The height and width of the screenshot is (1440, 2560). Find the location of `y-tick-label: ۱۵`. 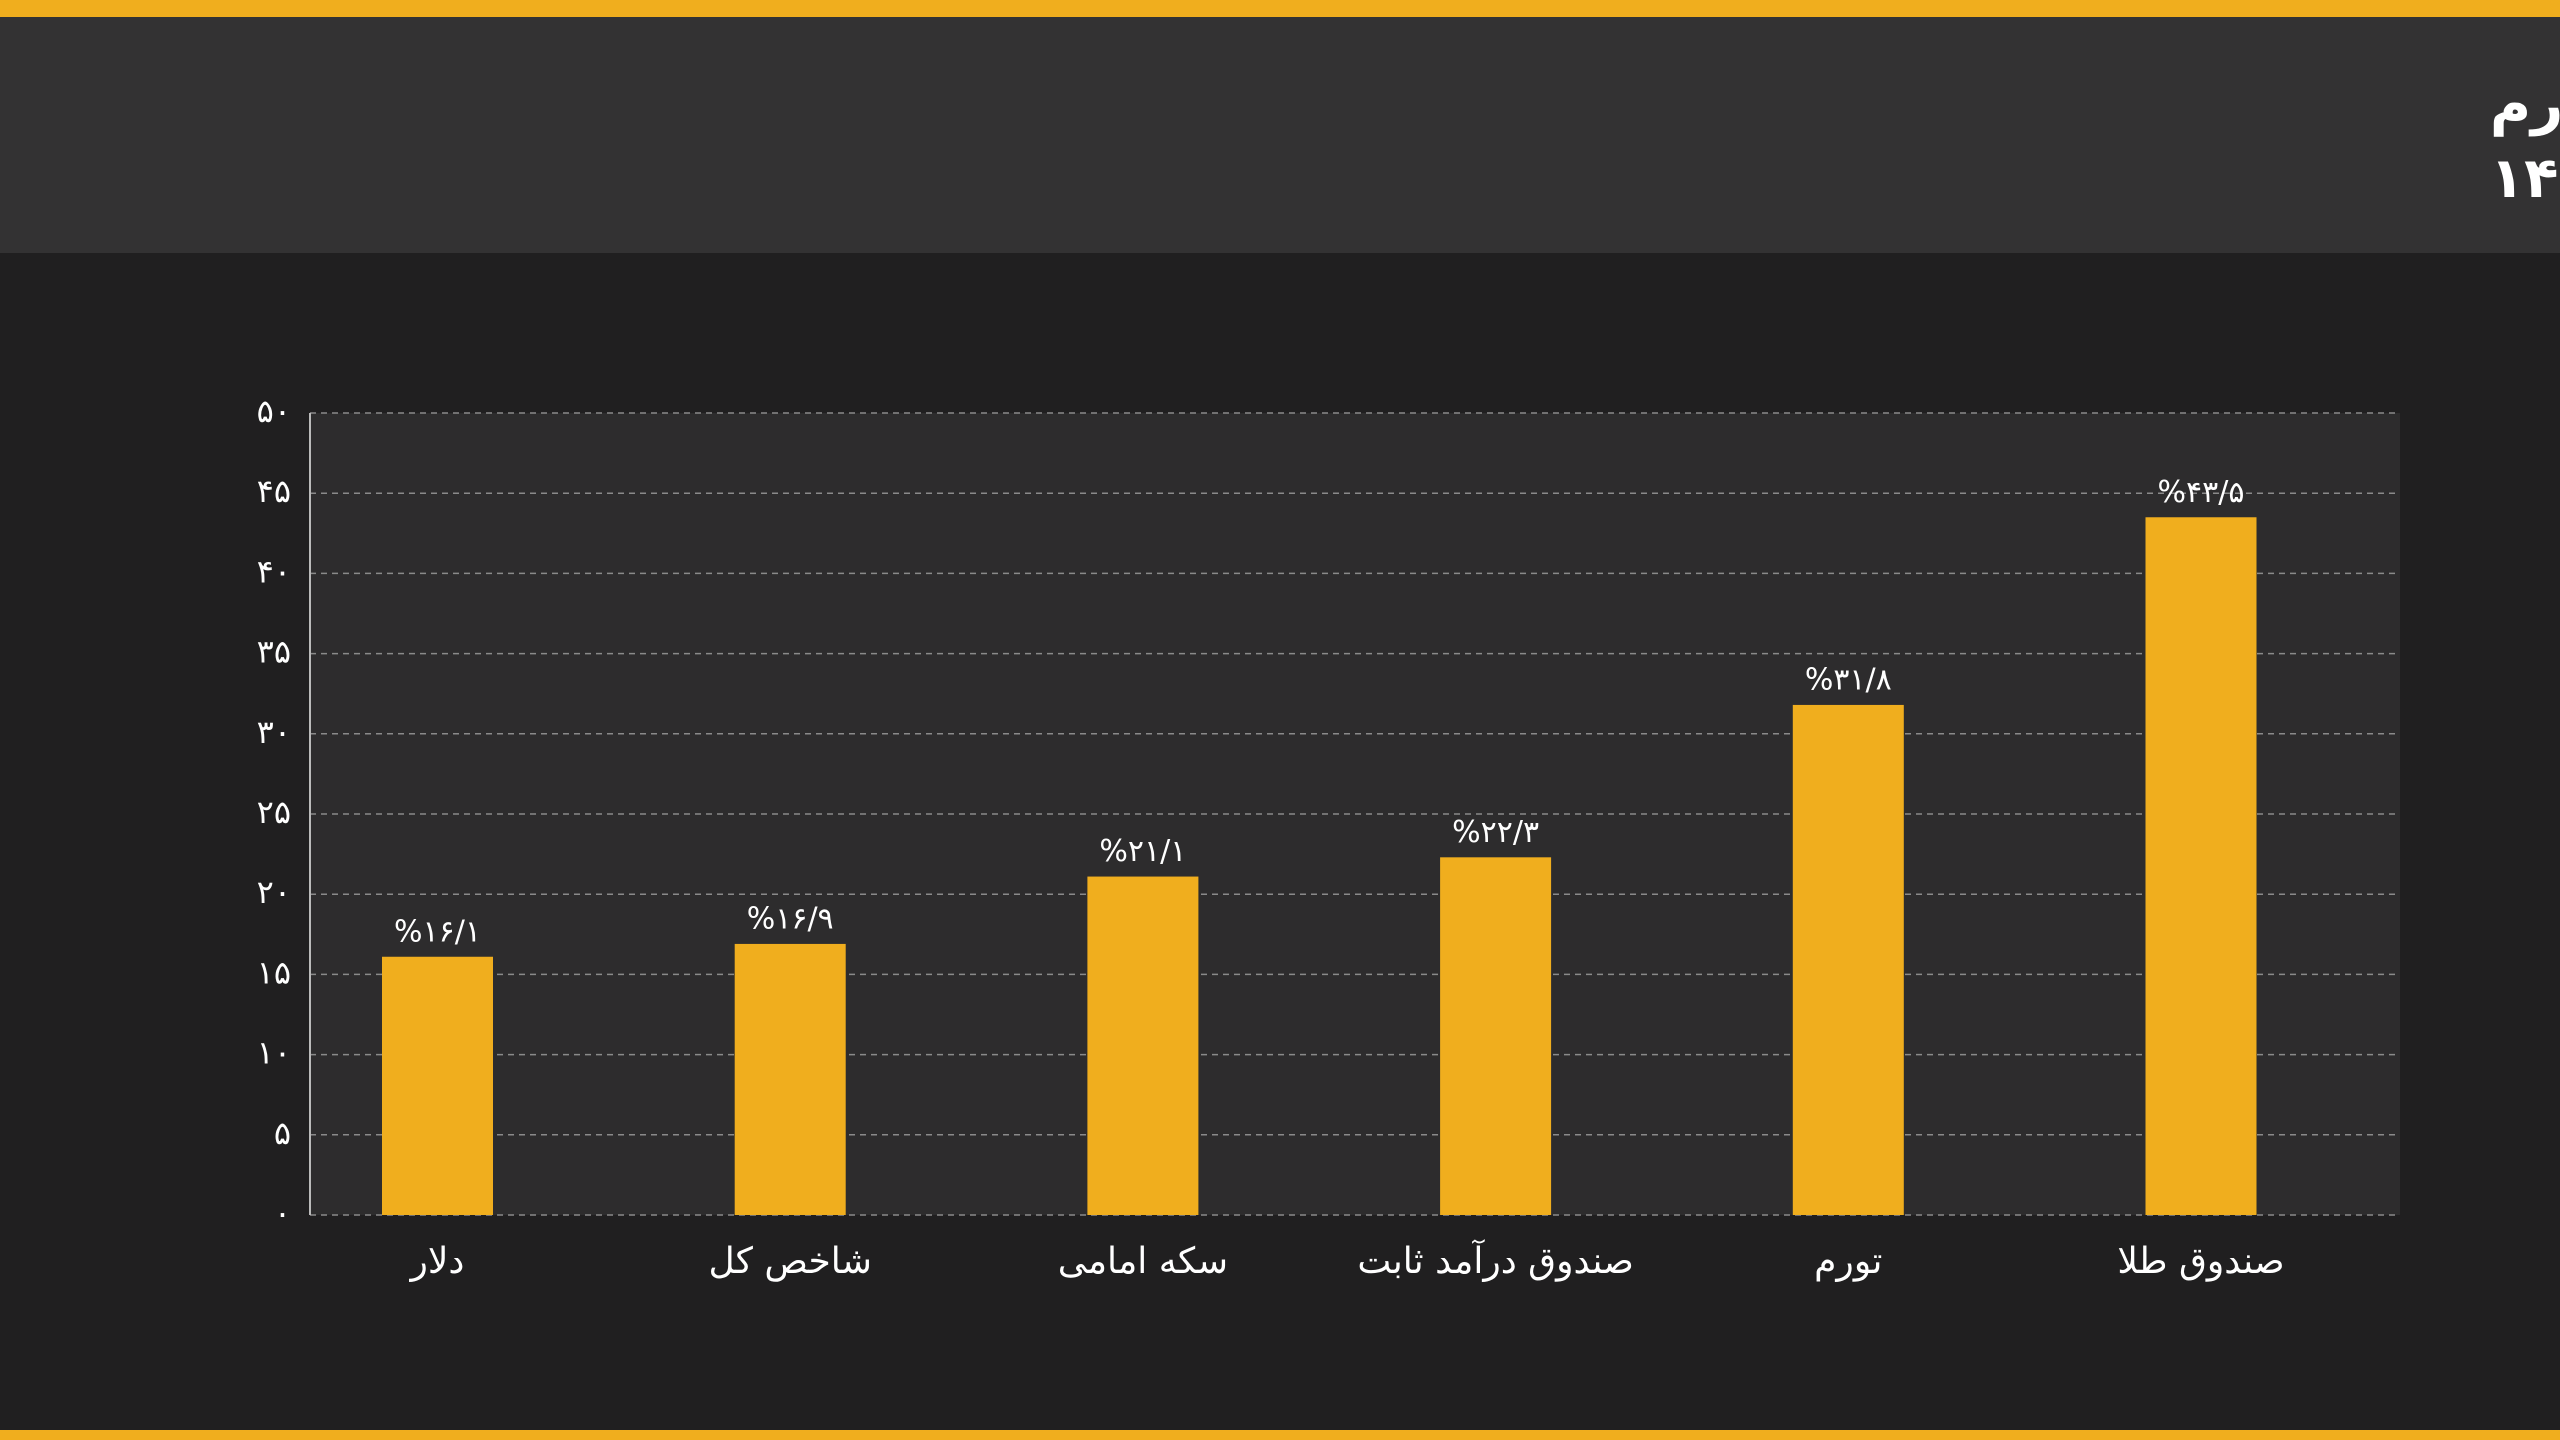

y-tick-label: ۱۵ is located at coordinates (274, 972).